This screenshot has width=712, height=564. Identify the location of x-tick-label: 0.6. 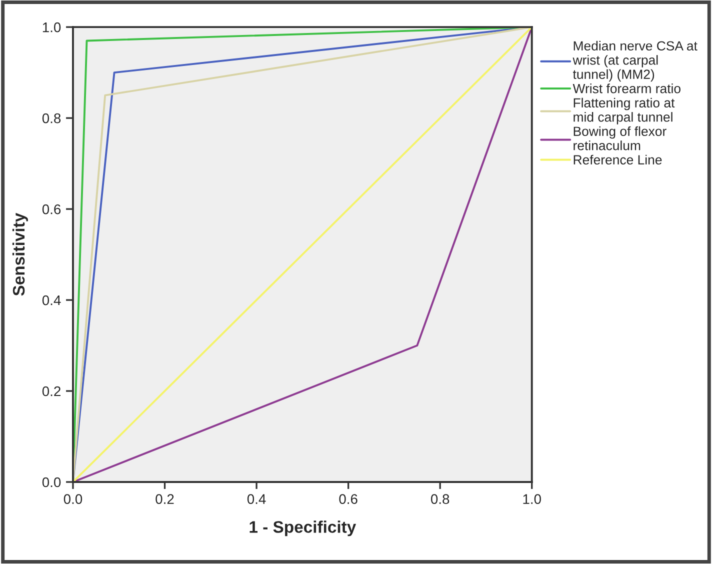
(348, 499).